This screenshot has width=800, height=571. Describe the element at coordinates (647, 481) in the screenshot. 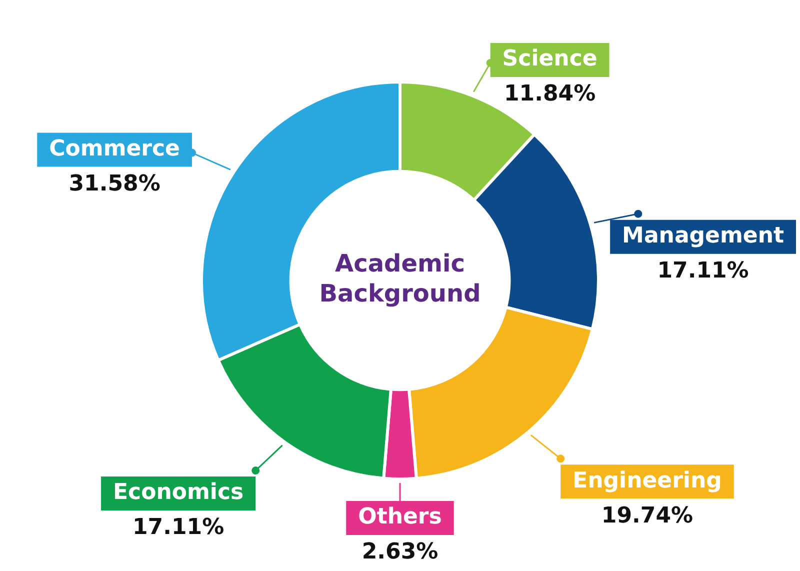

I see `legend-label: Engineering` at that location.